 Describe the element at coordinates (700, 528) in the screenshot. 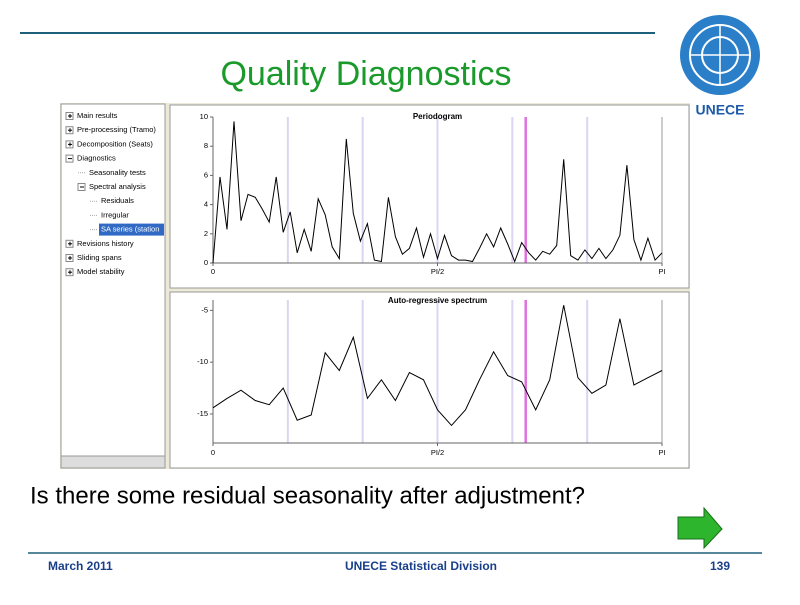

I see `next-arrow` at that location.